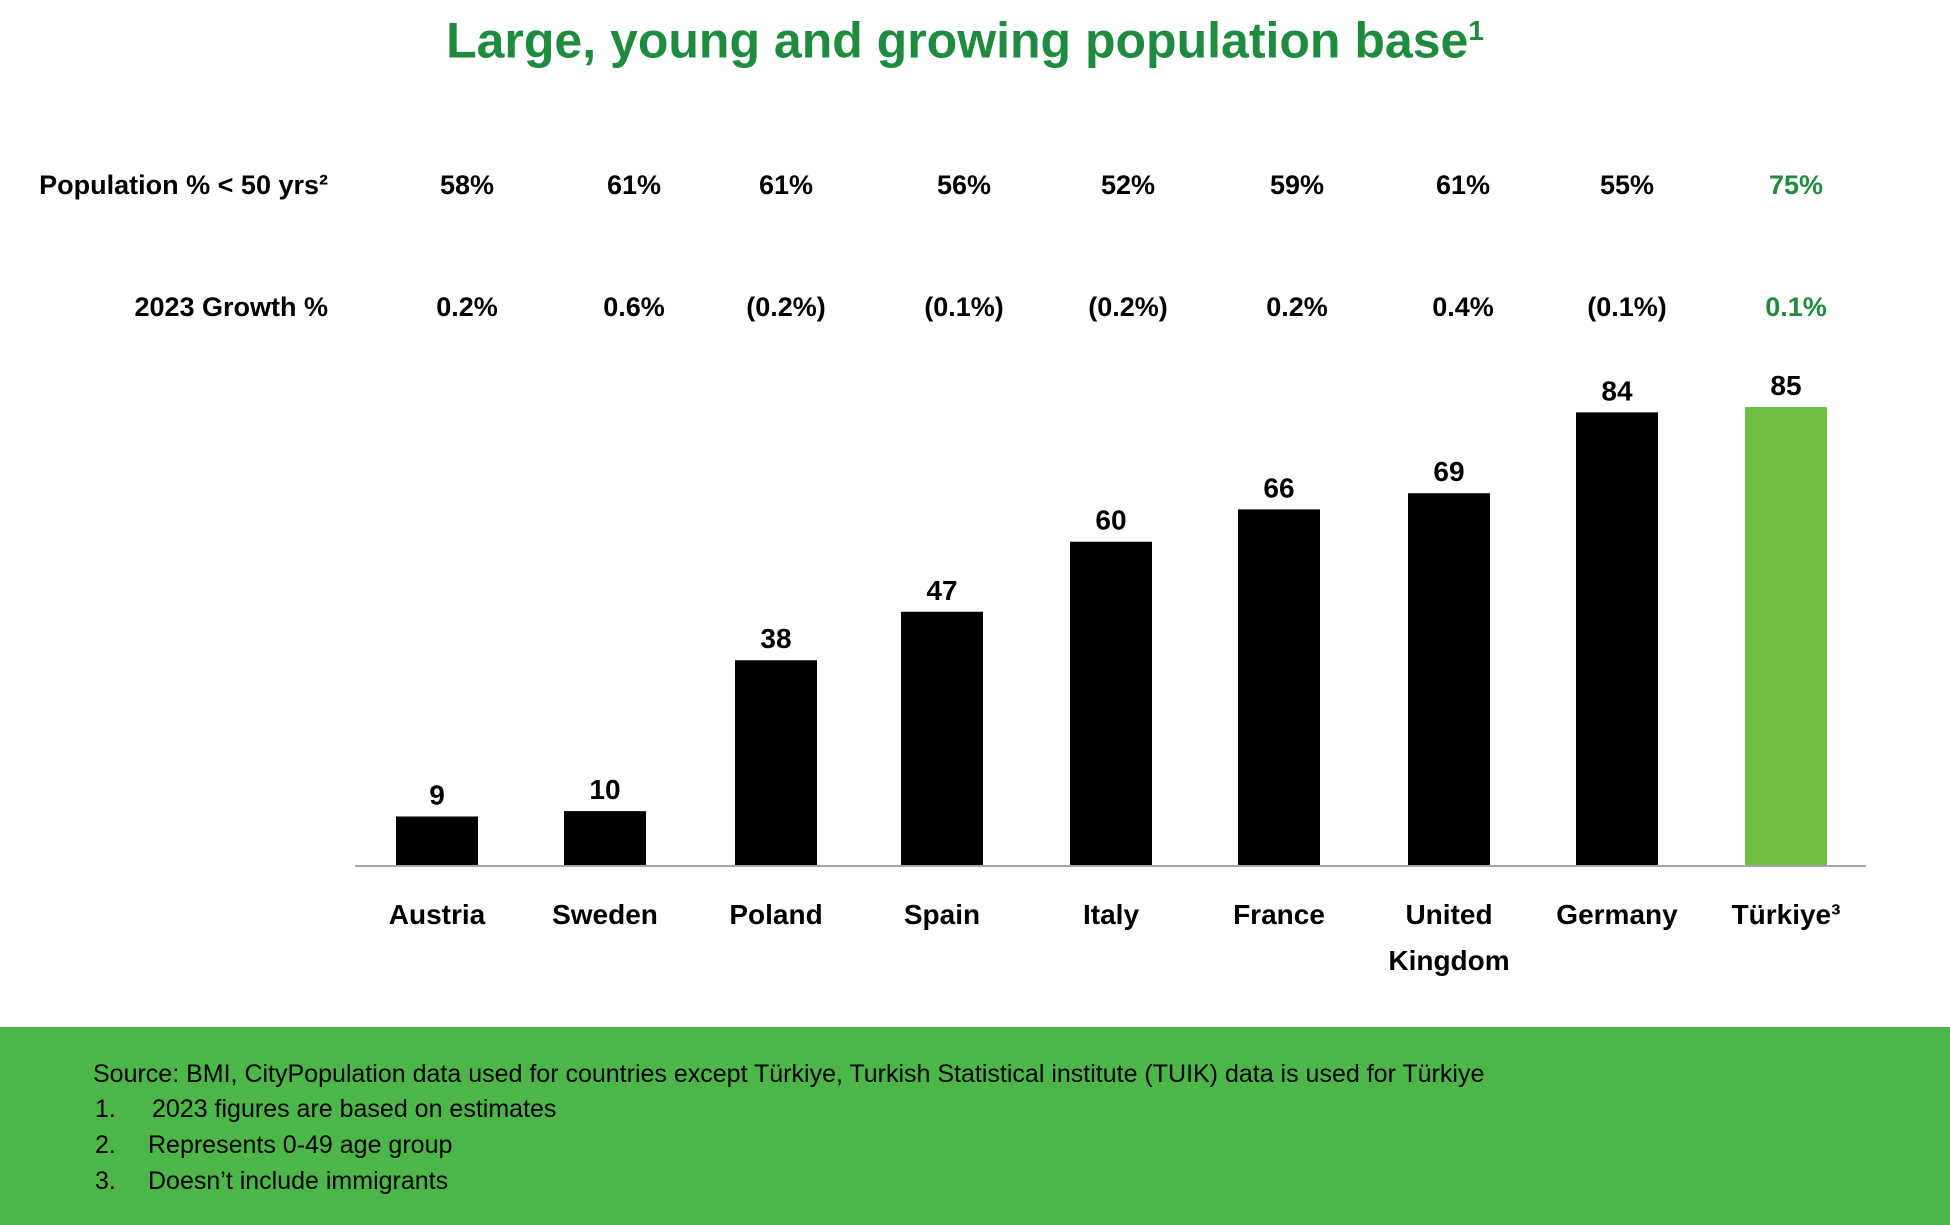 The image size is (1950, 1225). What do you see at coordinates (1617, 914) in the screenshot?
I see `category-label: Germany` at bounding box center [1617, 914].